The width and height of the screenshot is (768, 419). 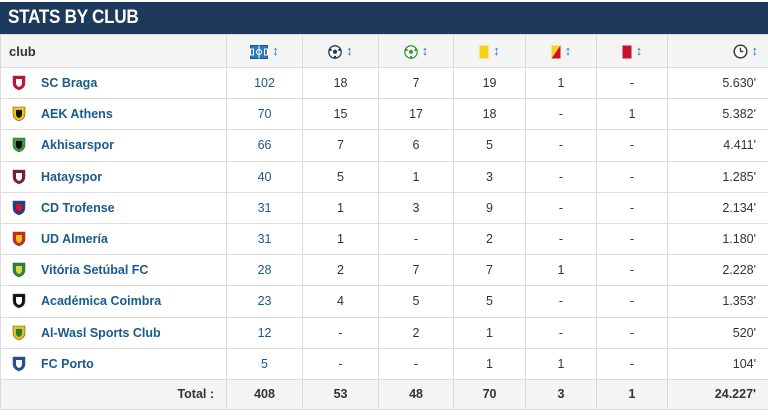 What do you see at coordinates (341, 176) in the screenshot?
I see `goals-cell: 5` at bounding box center [341, 176].